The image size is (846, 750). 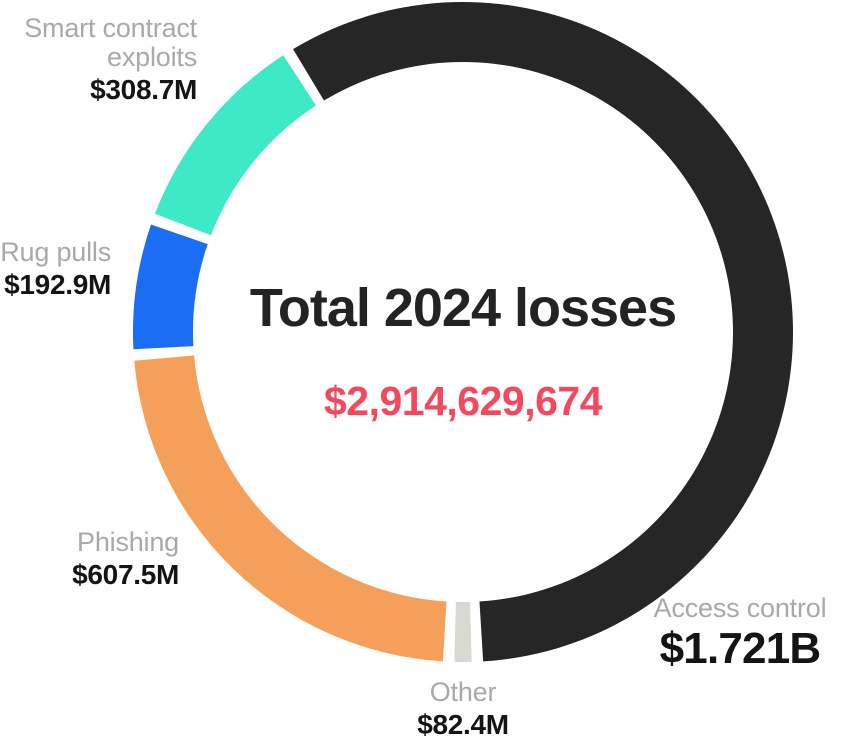 What do you see at coordinates (110, 42) in the screenshot?
I see `segment-name: Smart contract exploits` at bounding box center [110, 42].